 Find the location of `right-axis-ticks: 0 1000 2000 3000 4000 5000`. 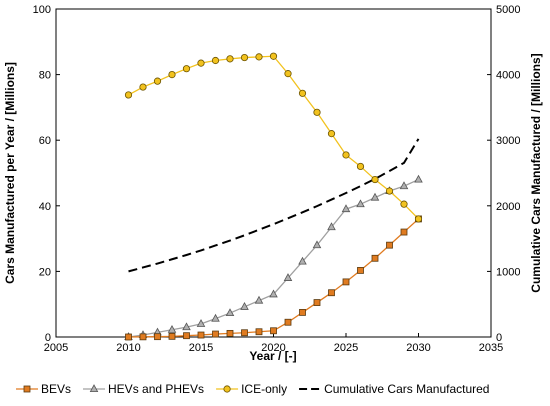

right-axis-ticks: 0 1000 2000 3000 4000 5000 is located at coordinates (503, 174).